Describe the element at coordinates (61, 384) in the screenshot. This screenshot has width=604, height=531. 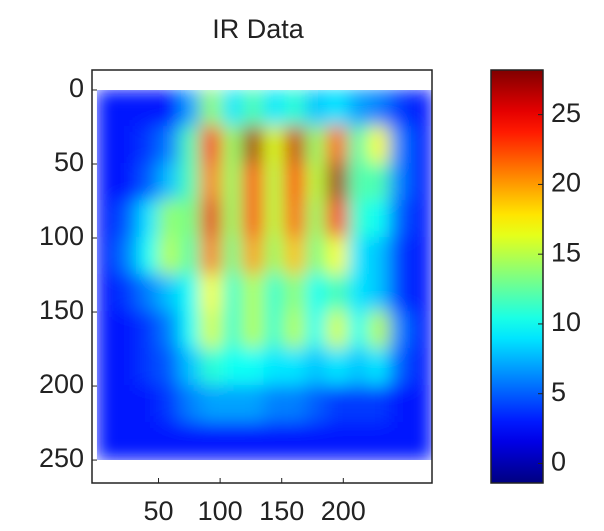
I see `y-tick-label: 200` at that location.